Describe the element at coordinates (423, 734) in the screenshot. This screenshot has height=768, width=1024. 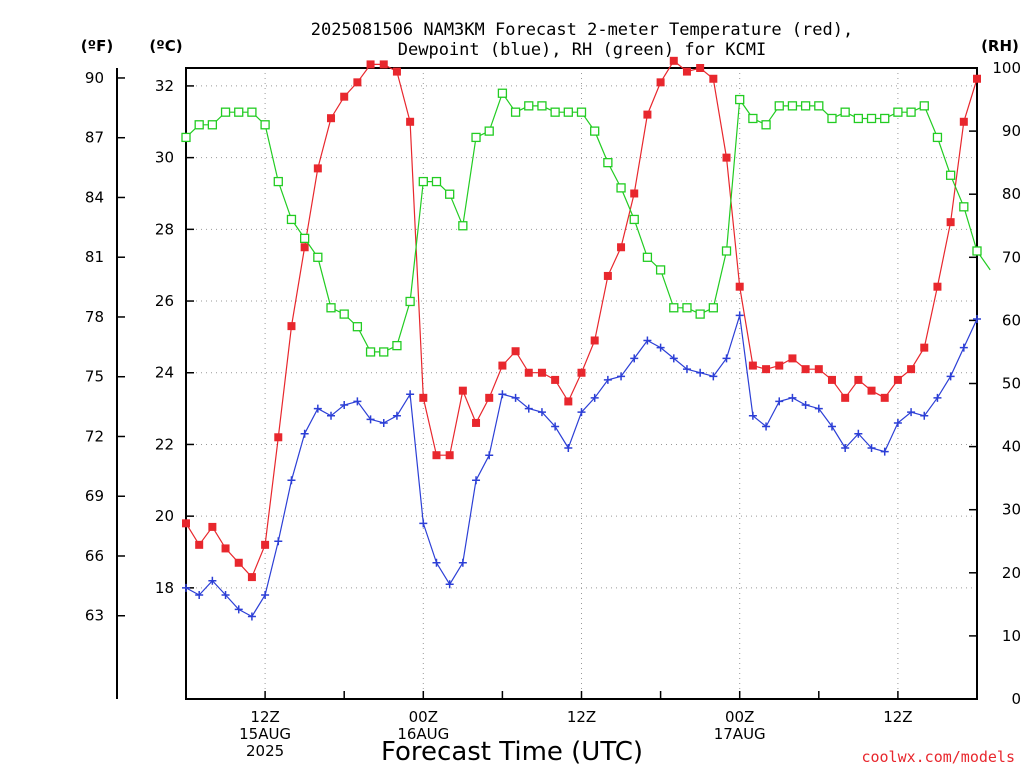
I see `time-tick-label: 16AUG` at that location.